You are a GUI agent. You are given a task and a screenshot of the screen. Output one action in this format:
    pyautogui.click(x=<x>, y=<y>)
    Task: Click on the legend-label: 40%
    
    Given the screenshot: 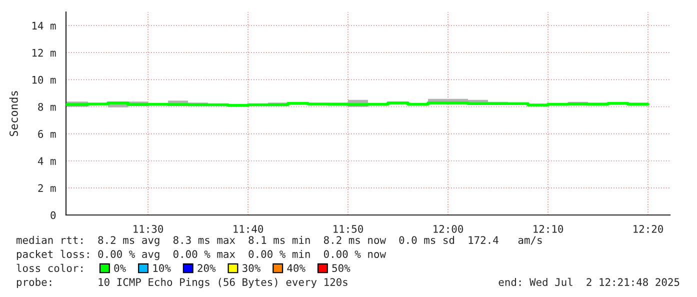 What is the action you would take?
    pyautogui.click(x=296, y=268)
    